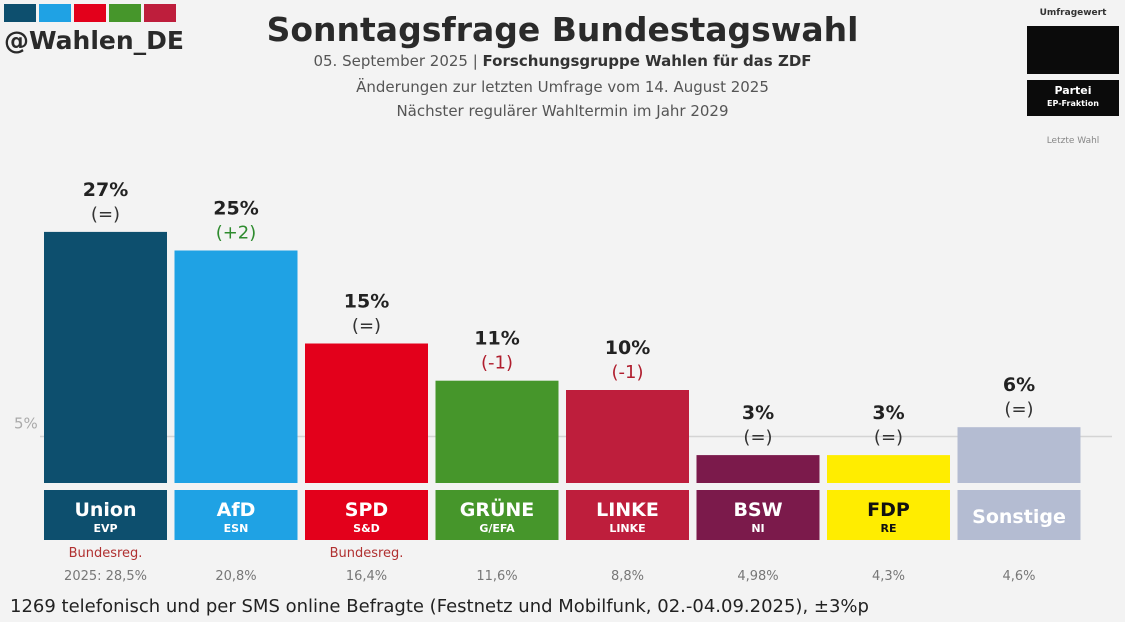  Describe the element at coordinates (757, 437) in the screenshot. I see `change-label-bsw: (=)` at that location.